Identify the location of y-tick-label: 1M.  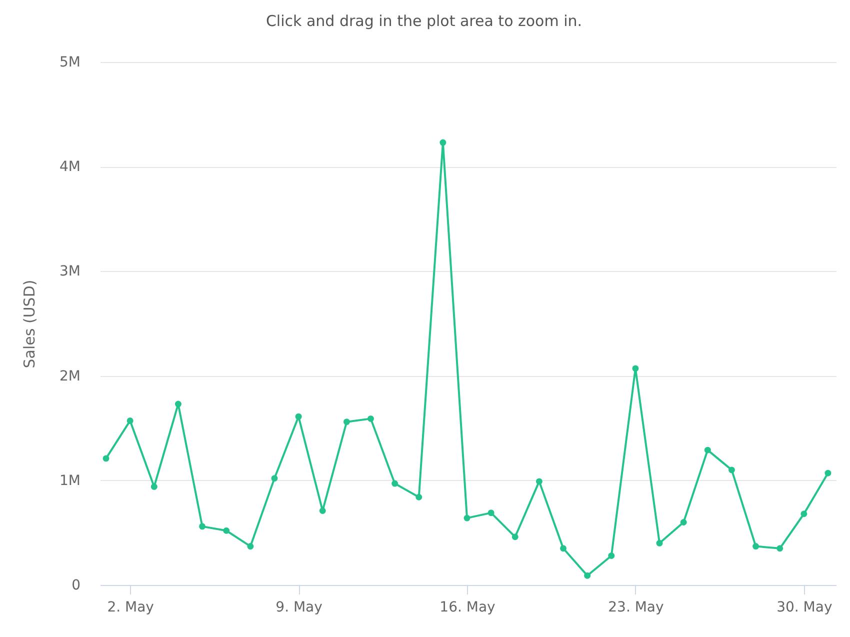
(70, 480).